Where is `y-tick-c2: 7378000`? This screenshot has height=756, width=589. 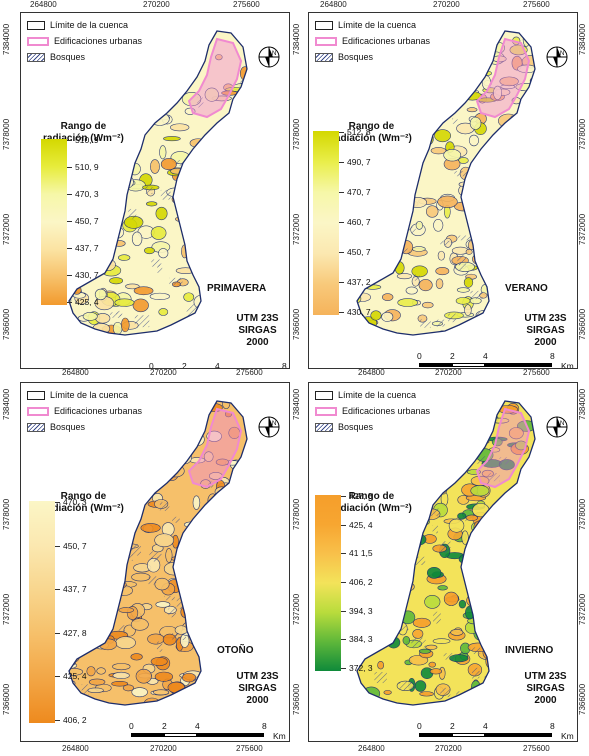 y-tick-c2: 7378000 is located at coordinates (296, 134).